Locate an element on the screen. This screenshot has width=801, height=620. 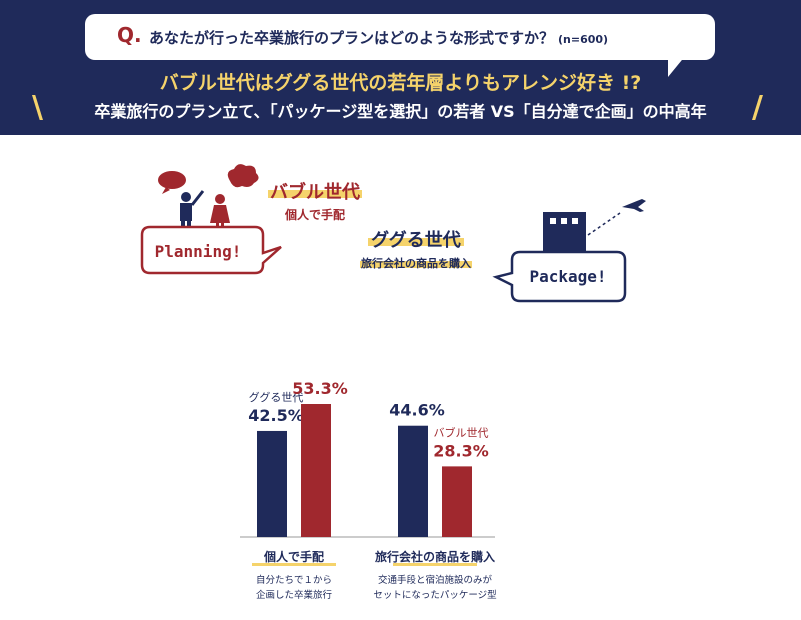
planning-label: Planning! is located at coordinates (198, 251).